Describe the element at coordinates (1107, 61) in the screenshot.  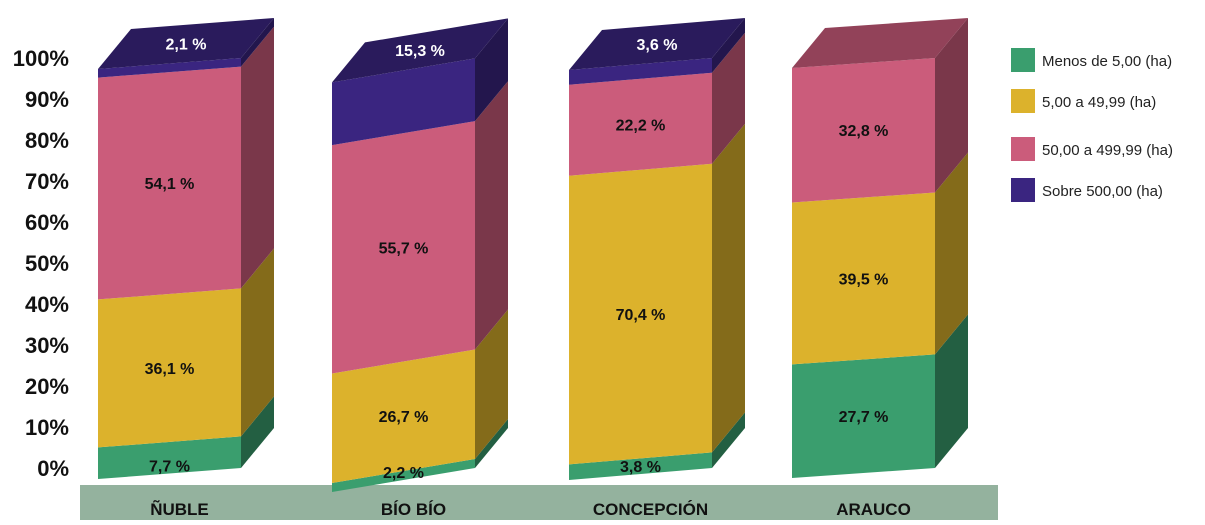
I see `legend-label: Menos de 5,00 (ha)` at that location.